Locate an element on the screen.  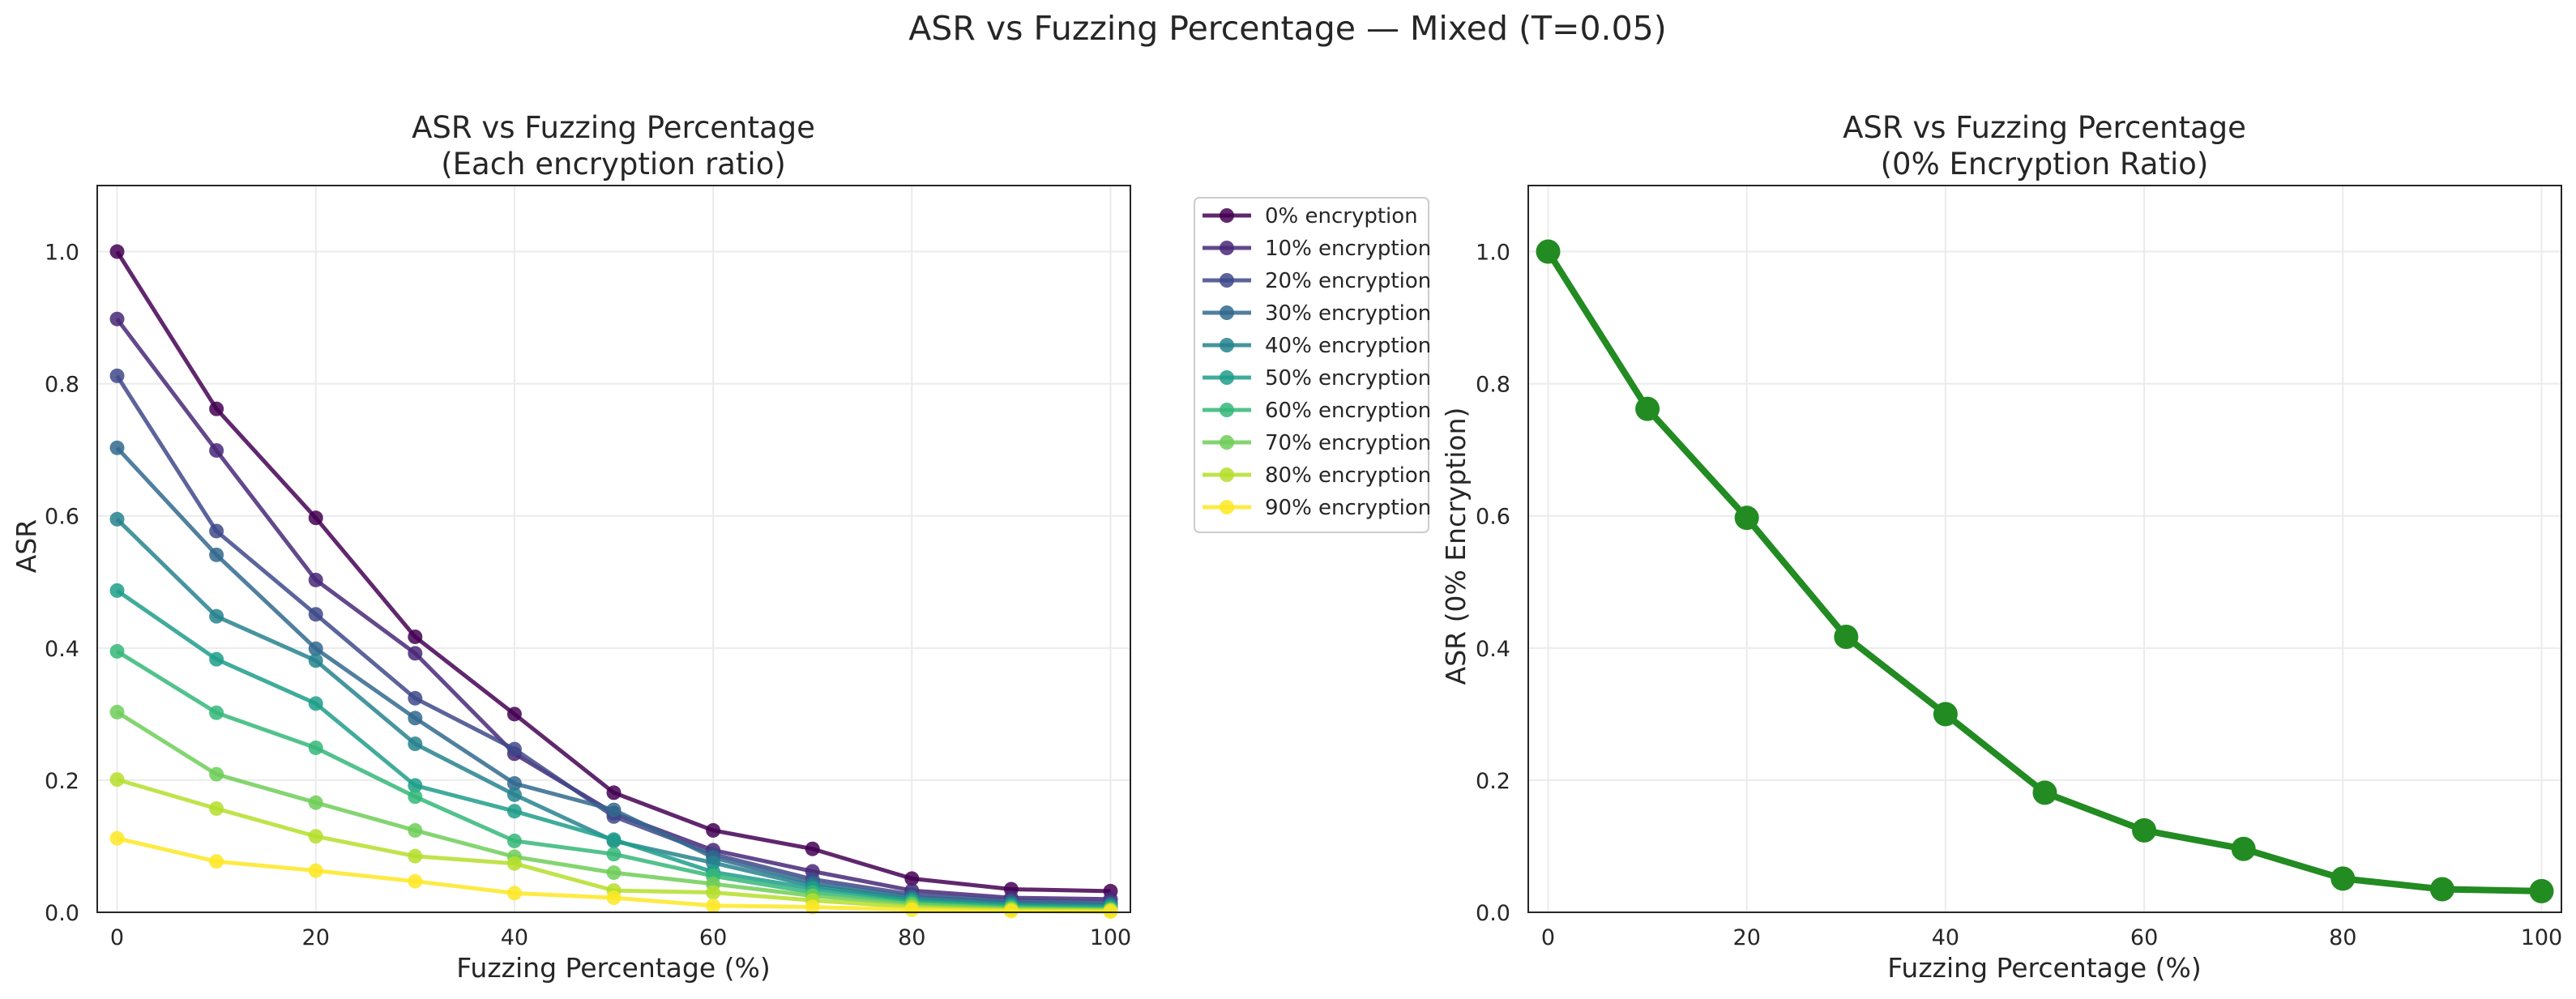
legend-label-6: 60% encryption is located at coordinates (1348, 411).